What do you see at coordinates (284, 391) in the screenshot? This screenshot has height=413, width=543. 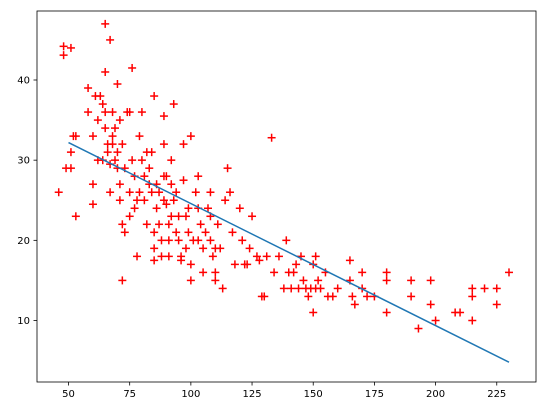 I see `x-axis: 50 75 100 125 150 175 200 225` at bounding box center [284, 391].